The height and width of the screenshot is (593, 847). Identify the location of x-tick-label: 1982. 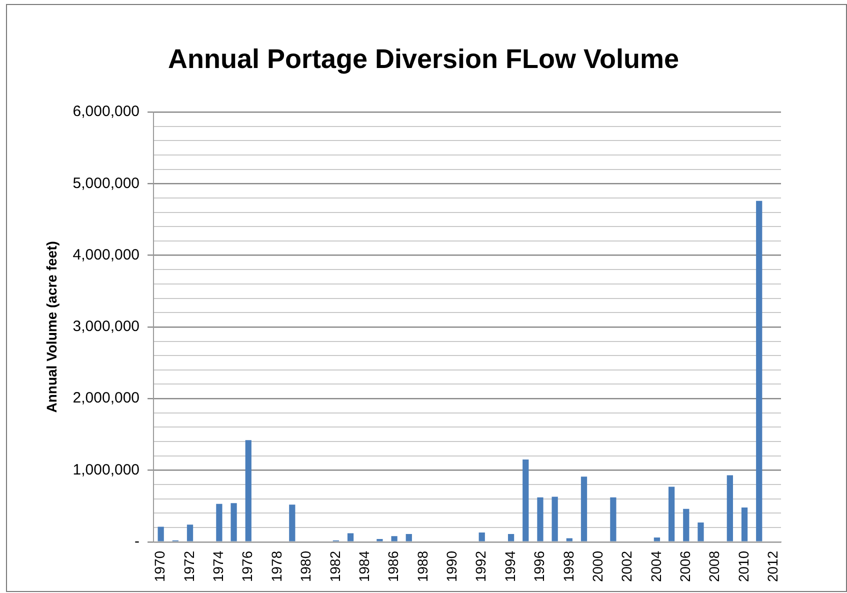
(334, 566).